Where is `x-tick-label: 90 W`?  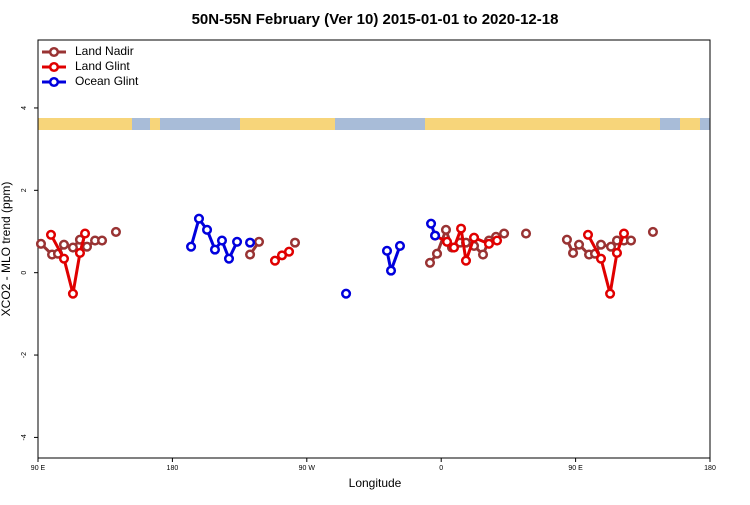
x-tick-label: 90 W is located at coordinates (307, 468).